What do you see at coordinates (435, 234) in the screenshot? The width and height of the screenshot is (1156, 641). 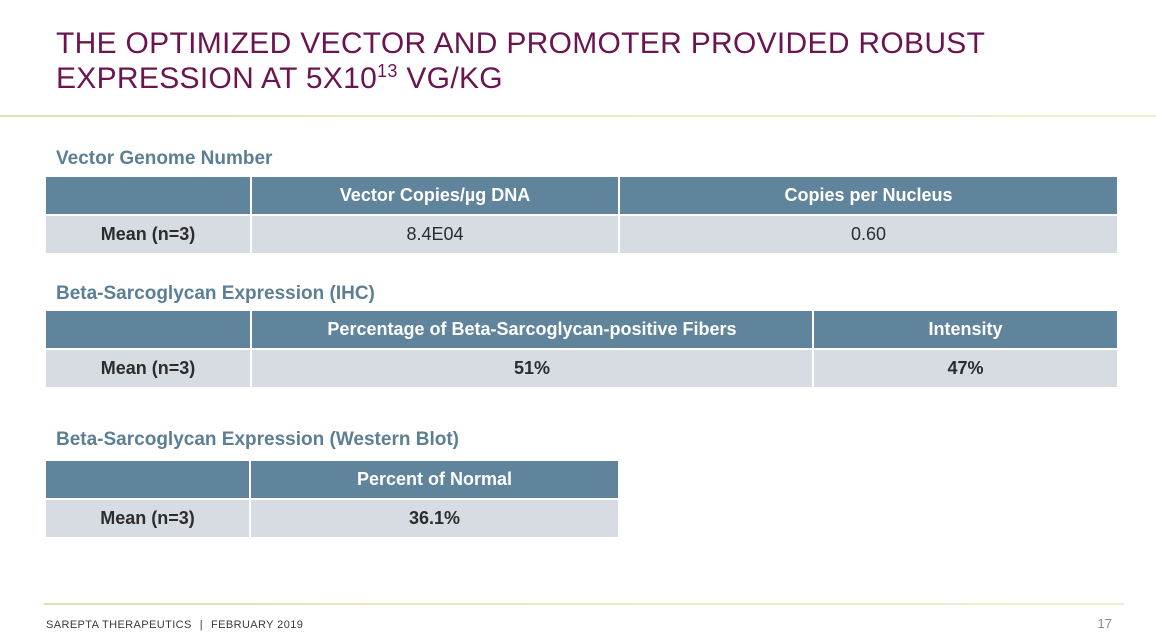 I see `cell-vector-copies: 8.4E04` at bounding box center [435, 234].